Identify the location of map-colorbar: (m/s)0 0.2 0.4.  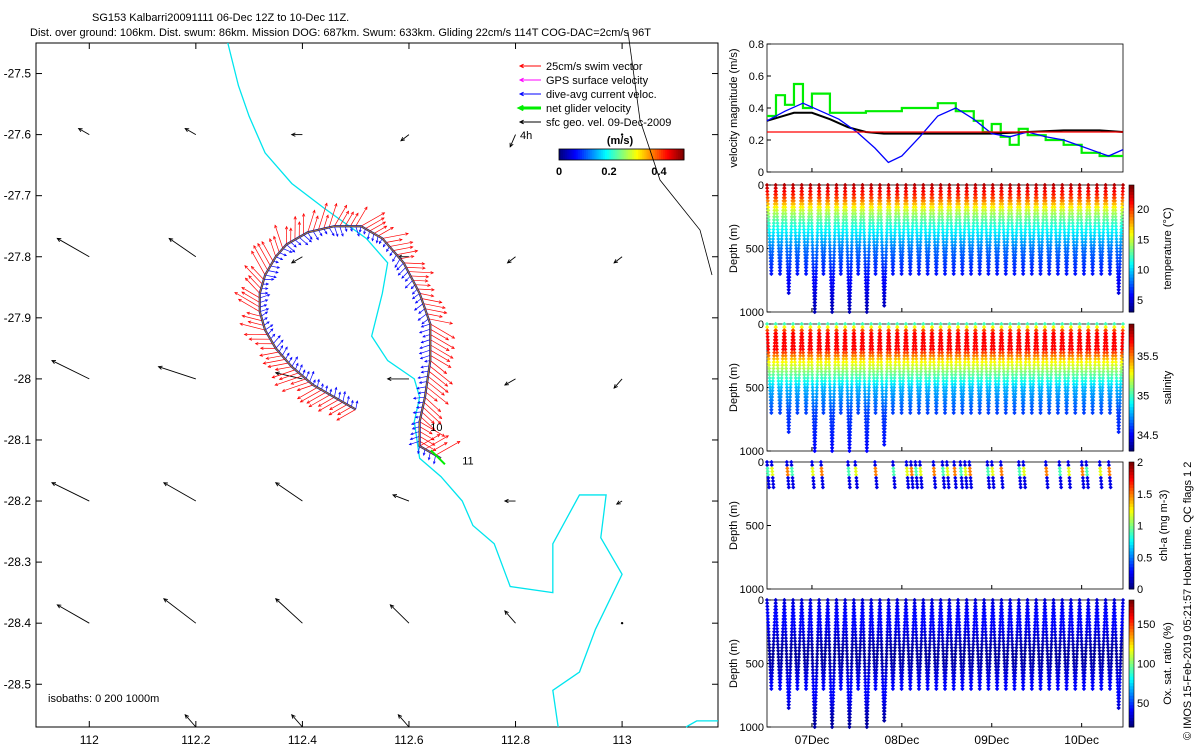
(620, 156).